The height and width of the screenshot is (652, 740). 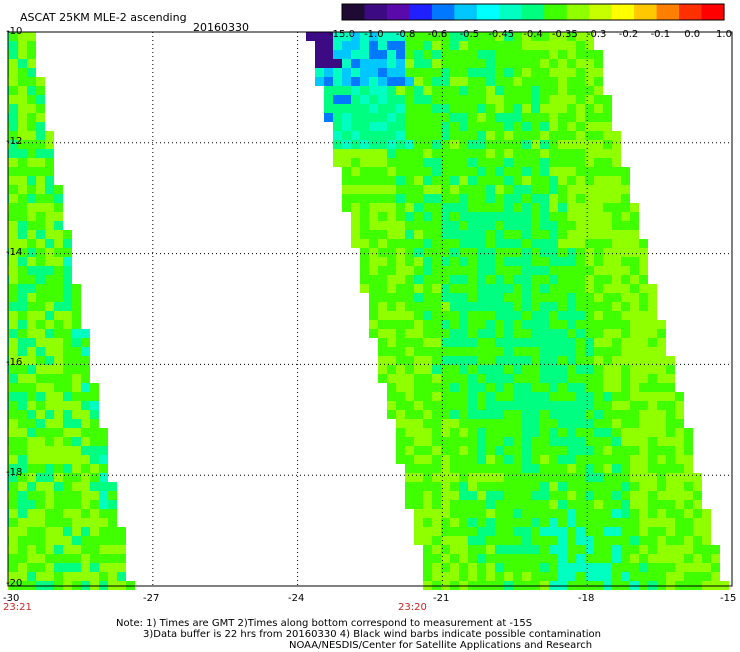 I want to click on y-tick-label: -10, so click(x=14, y=31).